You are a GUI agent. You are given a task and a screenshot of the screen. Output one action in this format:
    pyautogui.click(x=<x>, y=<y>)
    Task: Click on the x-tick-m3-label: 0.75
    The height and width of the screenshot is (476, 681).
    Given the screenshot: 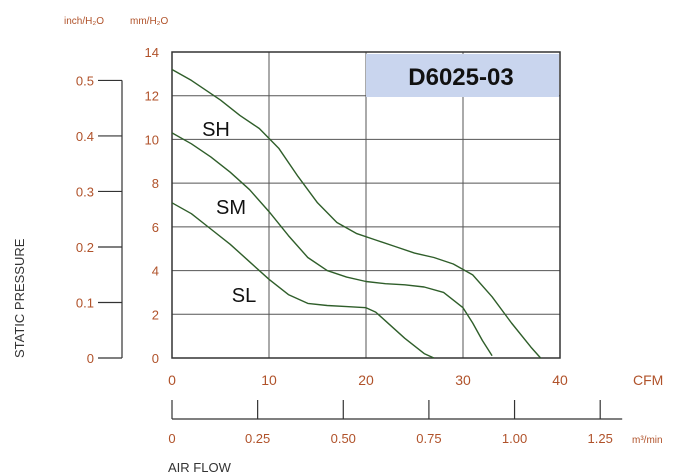 What is the action you would take?
    pyautogui.click(x=428, y=438)
    